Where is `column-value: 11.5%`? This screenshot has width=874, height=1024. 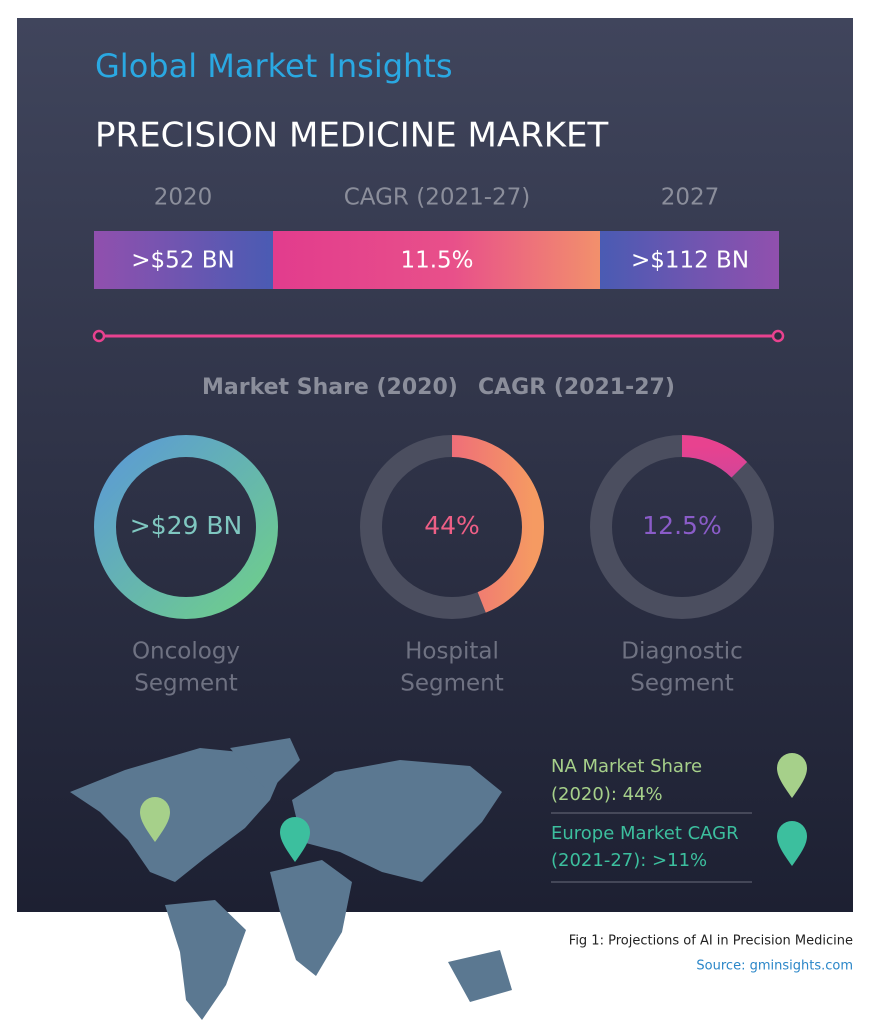
column-value: 11.5% is located at coordinates (436, 261).